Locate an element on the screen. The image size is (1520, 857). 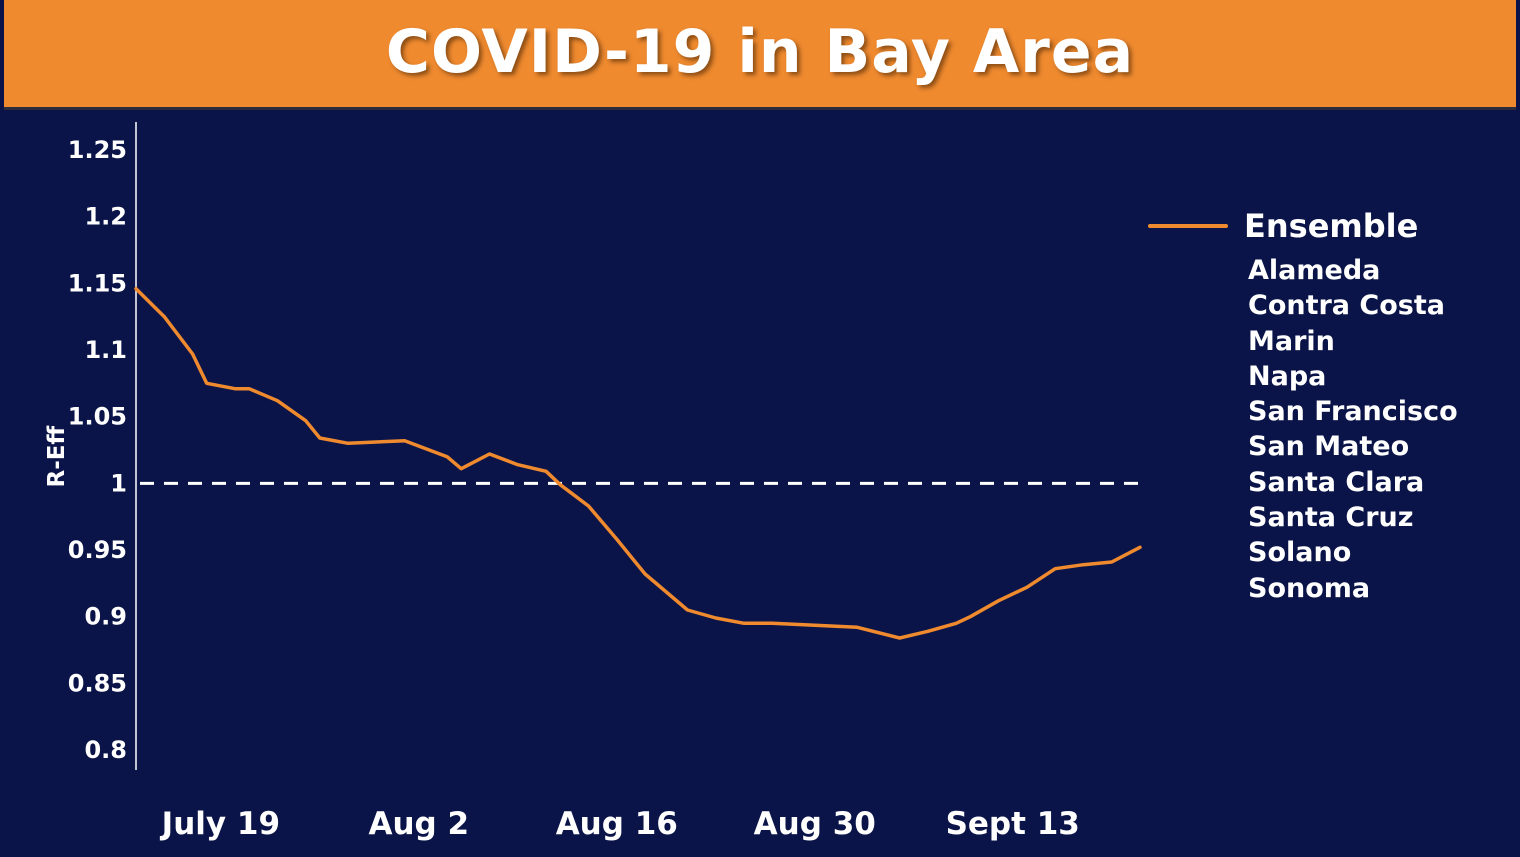
y-tick-label: 1.1 is located at coordinates (105, 350).